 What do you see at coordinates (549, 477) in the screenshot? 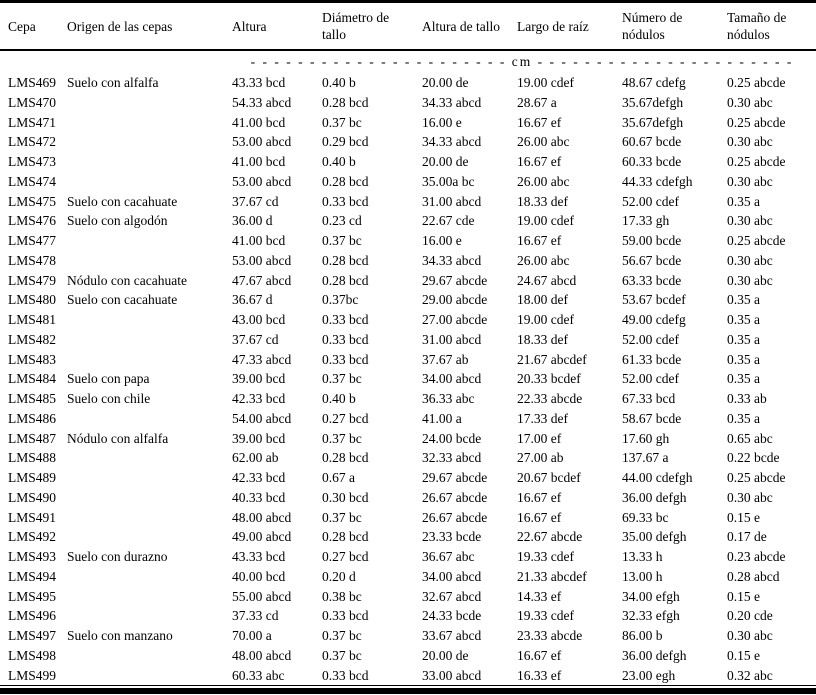
I see `cell-largo-raiz: 20.67 bcdef` at bounding box center [549, 477].